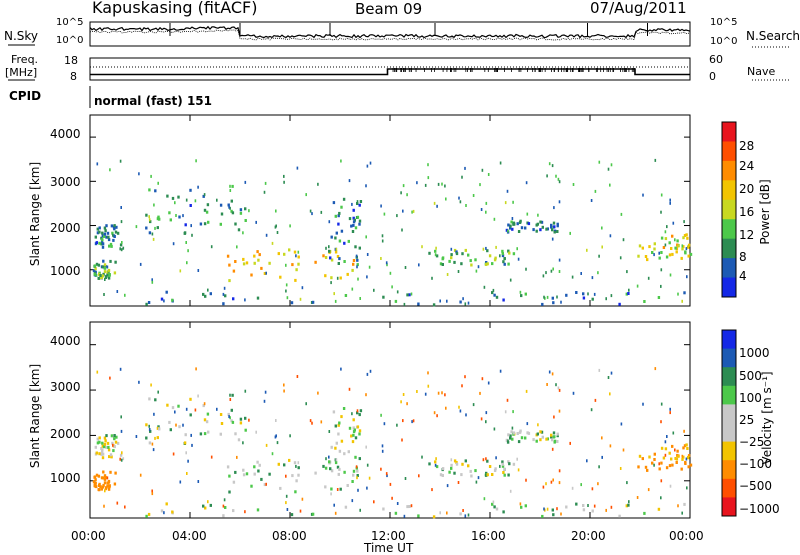 The image size is (800, 555). Describe the element at coordinates (389, 9) in the screenshot. I see `beam-title: Beam 09` at that location.